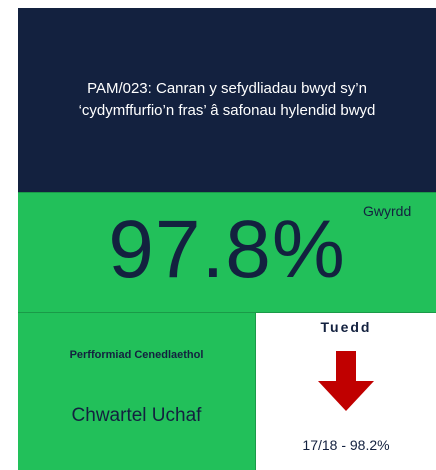  I want to click on trend-panel: Tuedd 17/18 - 98.2%, so click(346, 391).